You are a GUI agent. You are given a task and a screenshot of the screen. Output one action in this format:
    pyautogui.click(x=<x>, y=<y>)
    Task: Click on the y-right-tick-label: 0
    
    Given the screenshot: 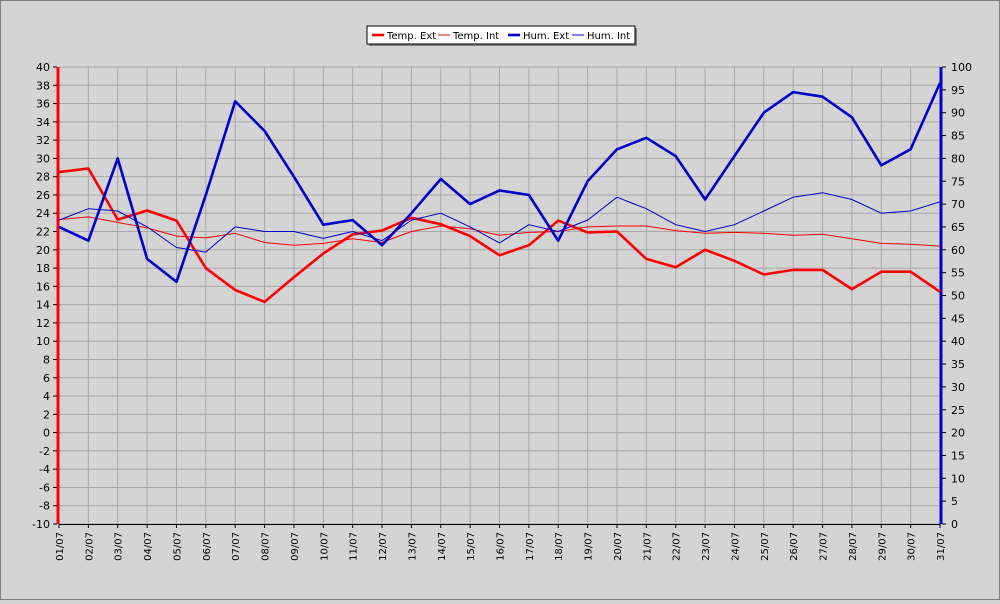 What is the action you would take?
    pyautogui.click(x=954, y=524)
    